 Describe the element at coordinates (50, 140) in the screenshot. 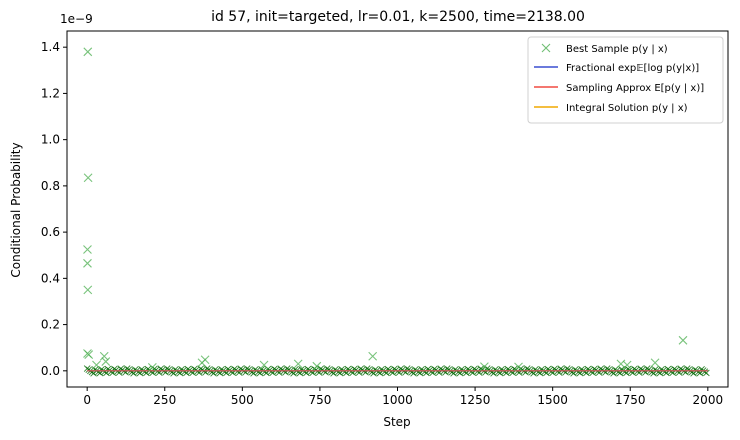

I see `y-tick-label: 1.0` at that location.